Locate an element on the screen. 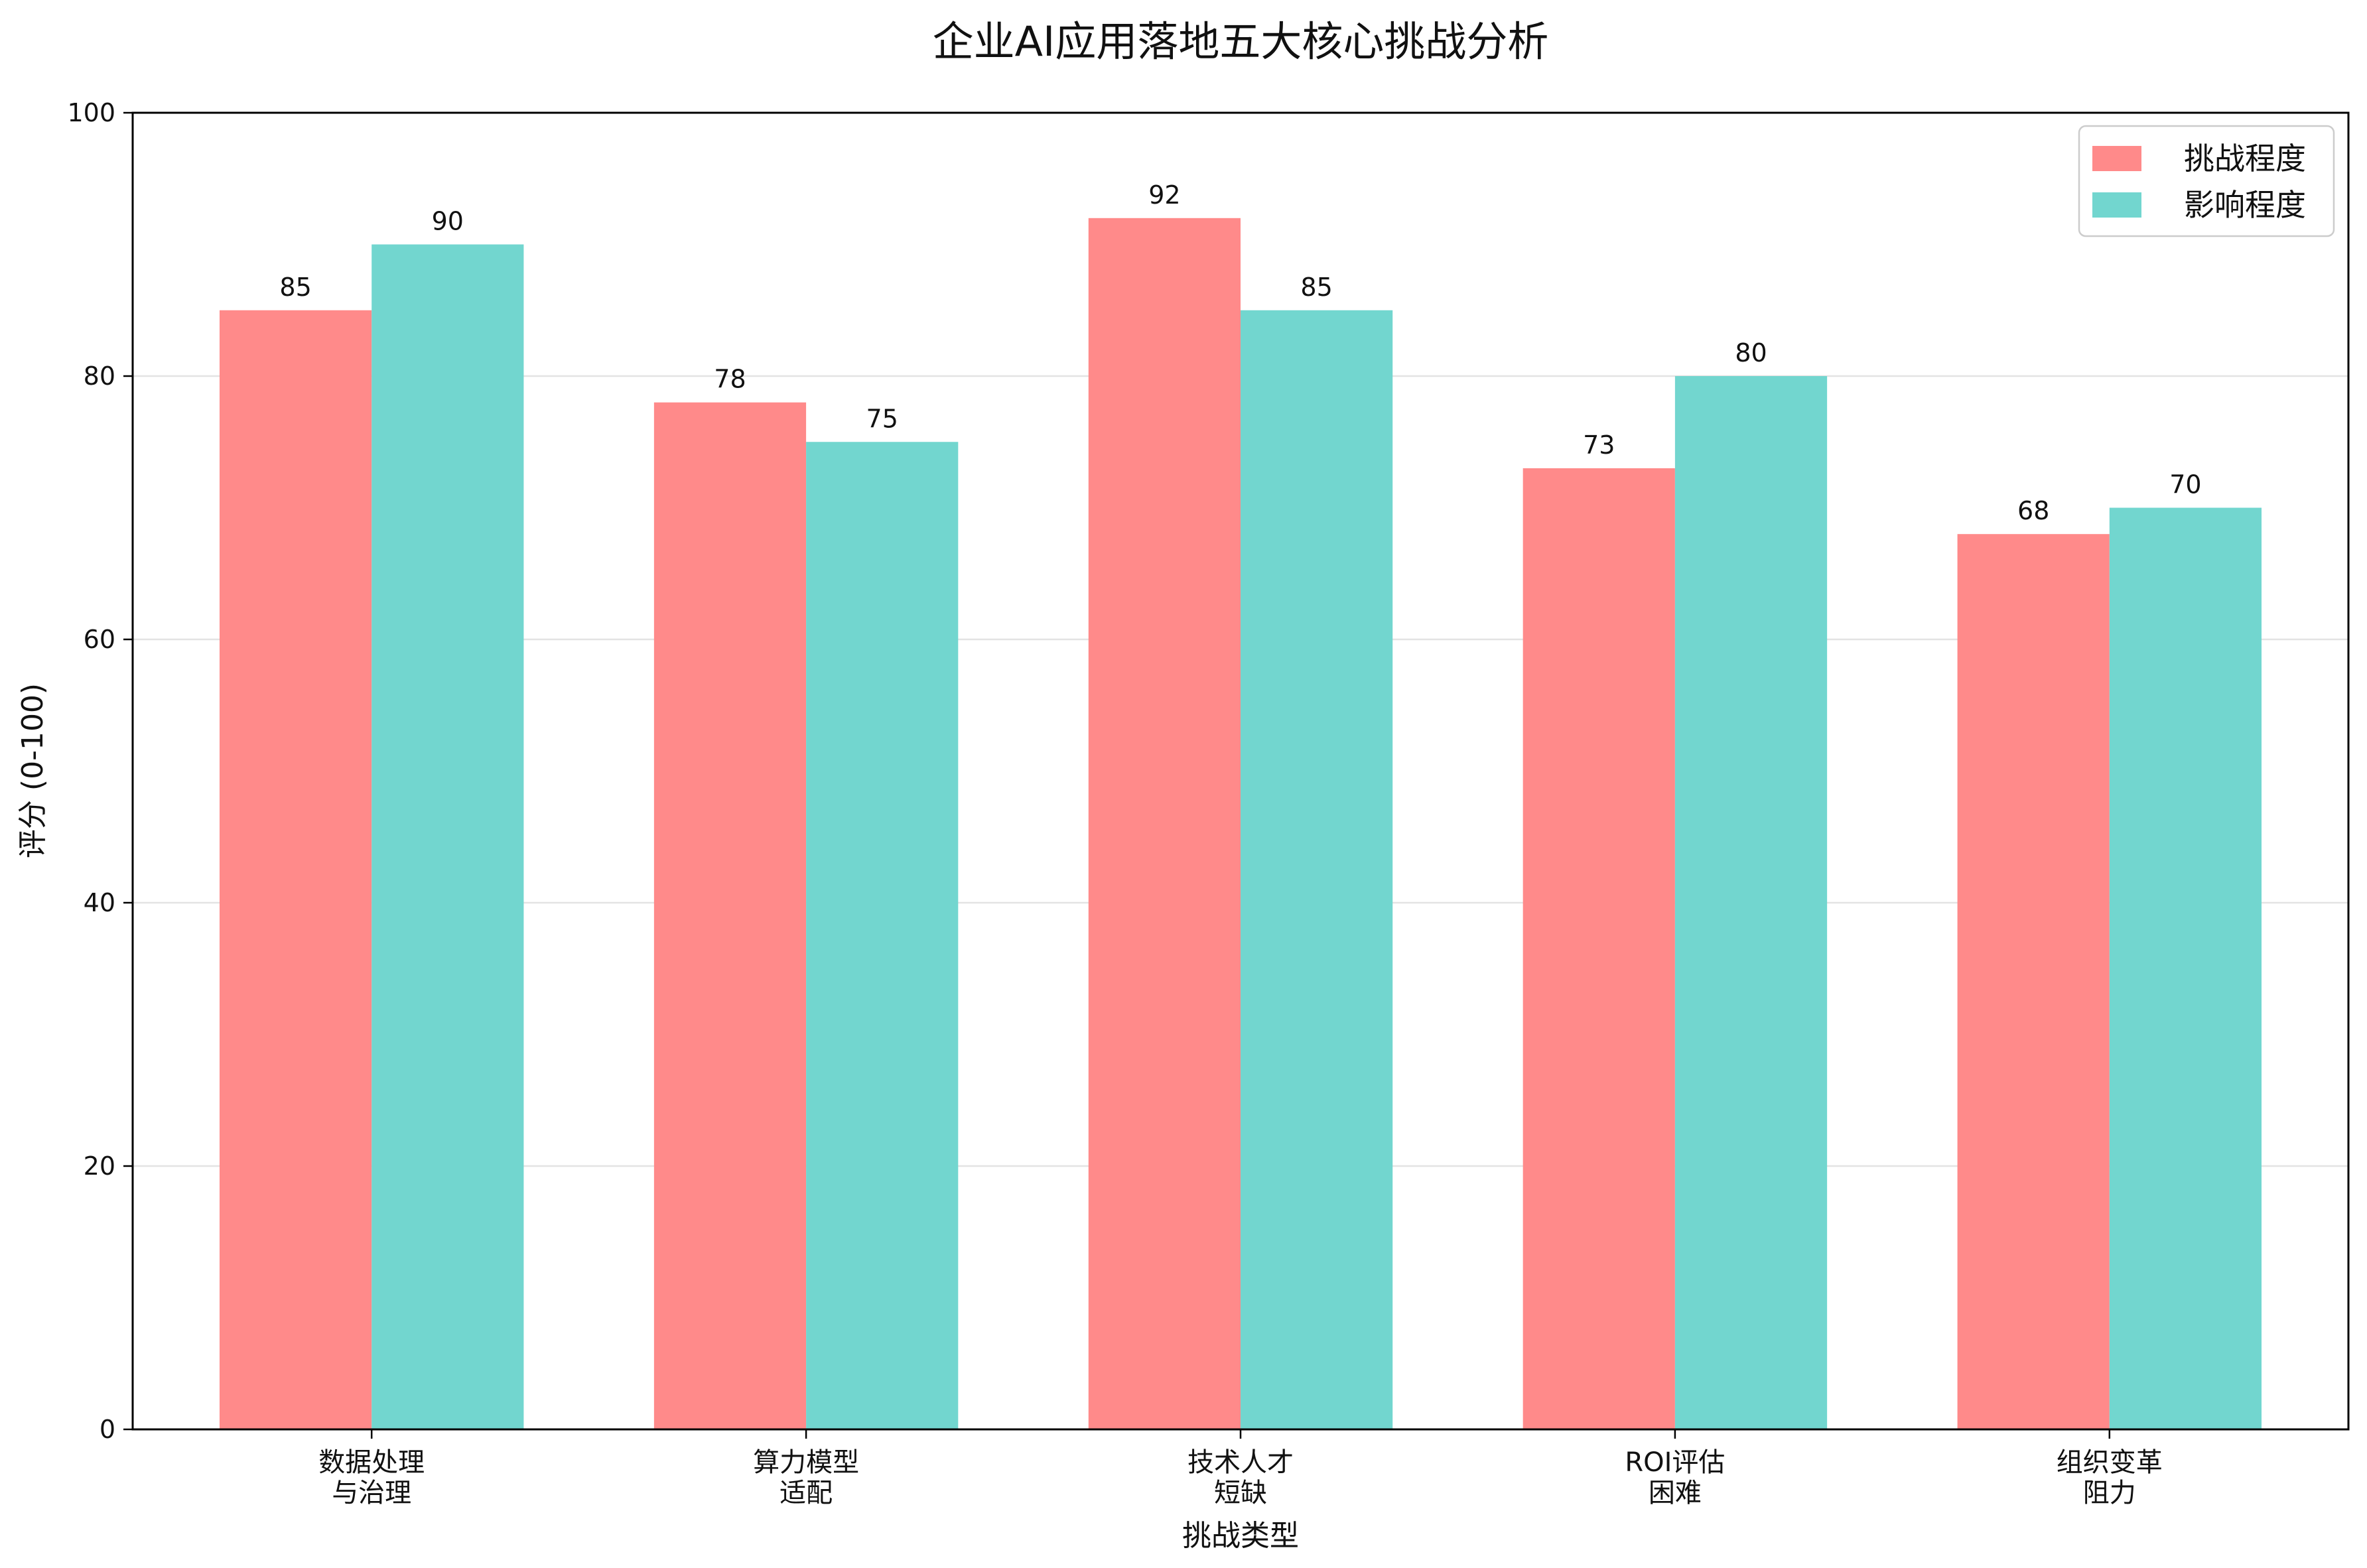 The width and height of the screenshot is (2367, 1568). y-tick-label: 60 is located at coordinates (99, 639).